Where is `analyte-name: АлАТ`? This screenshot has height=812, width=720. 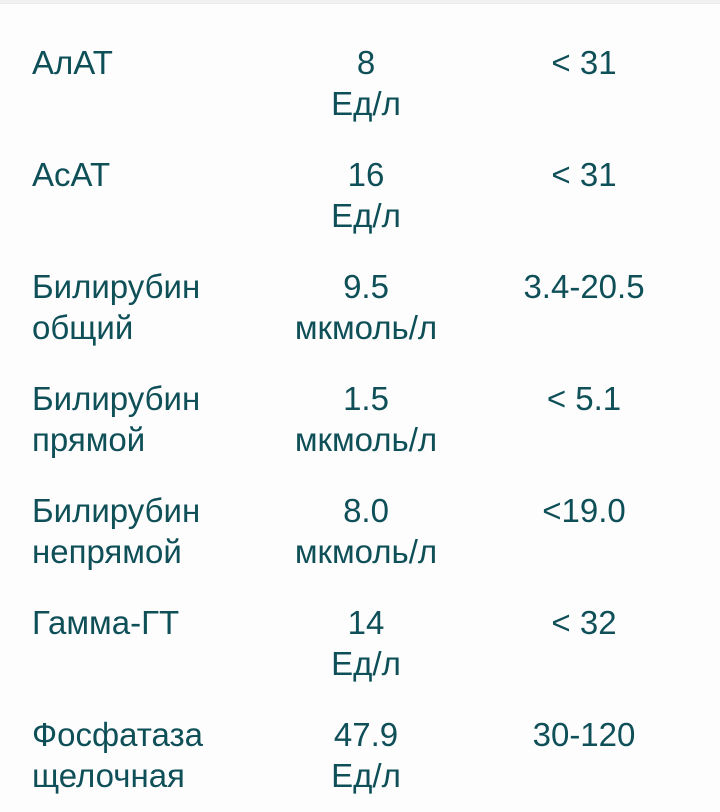 analyte-name: АлАТ is located at coordinates (72, 62).